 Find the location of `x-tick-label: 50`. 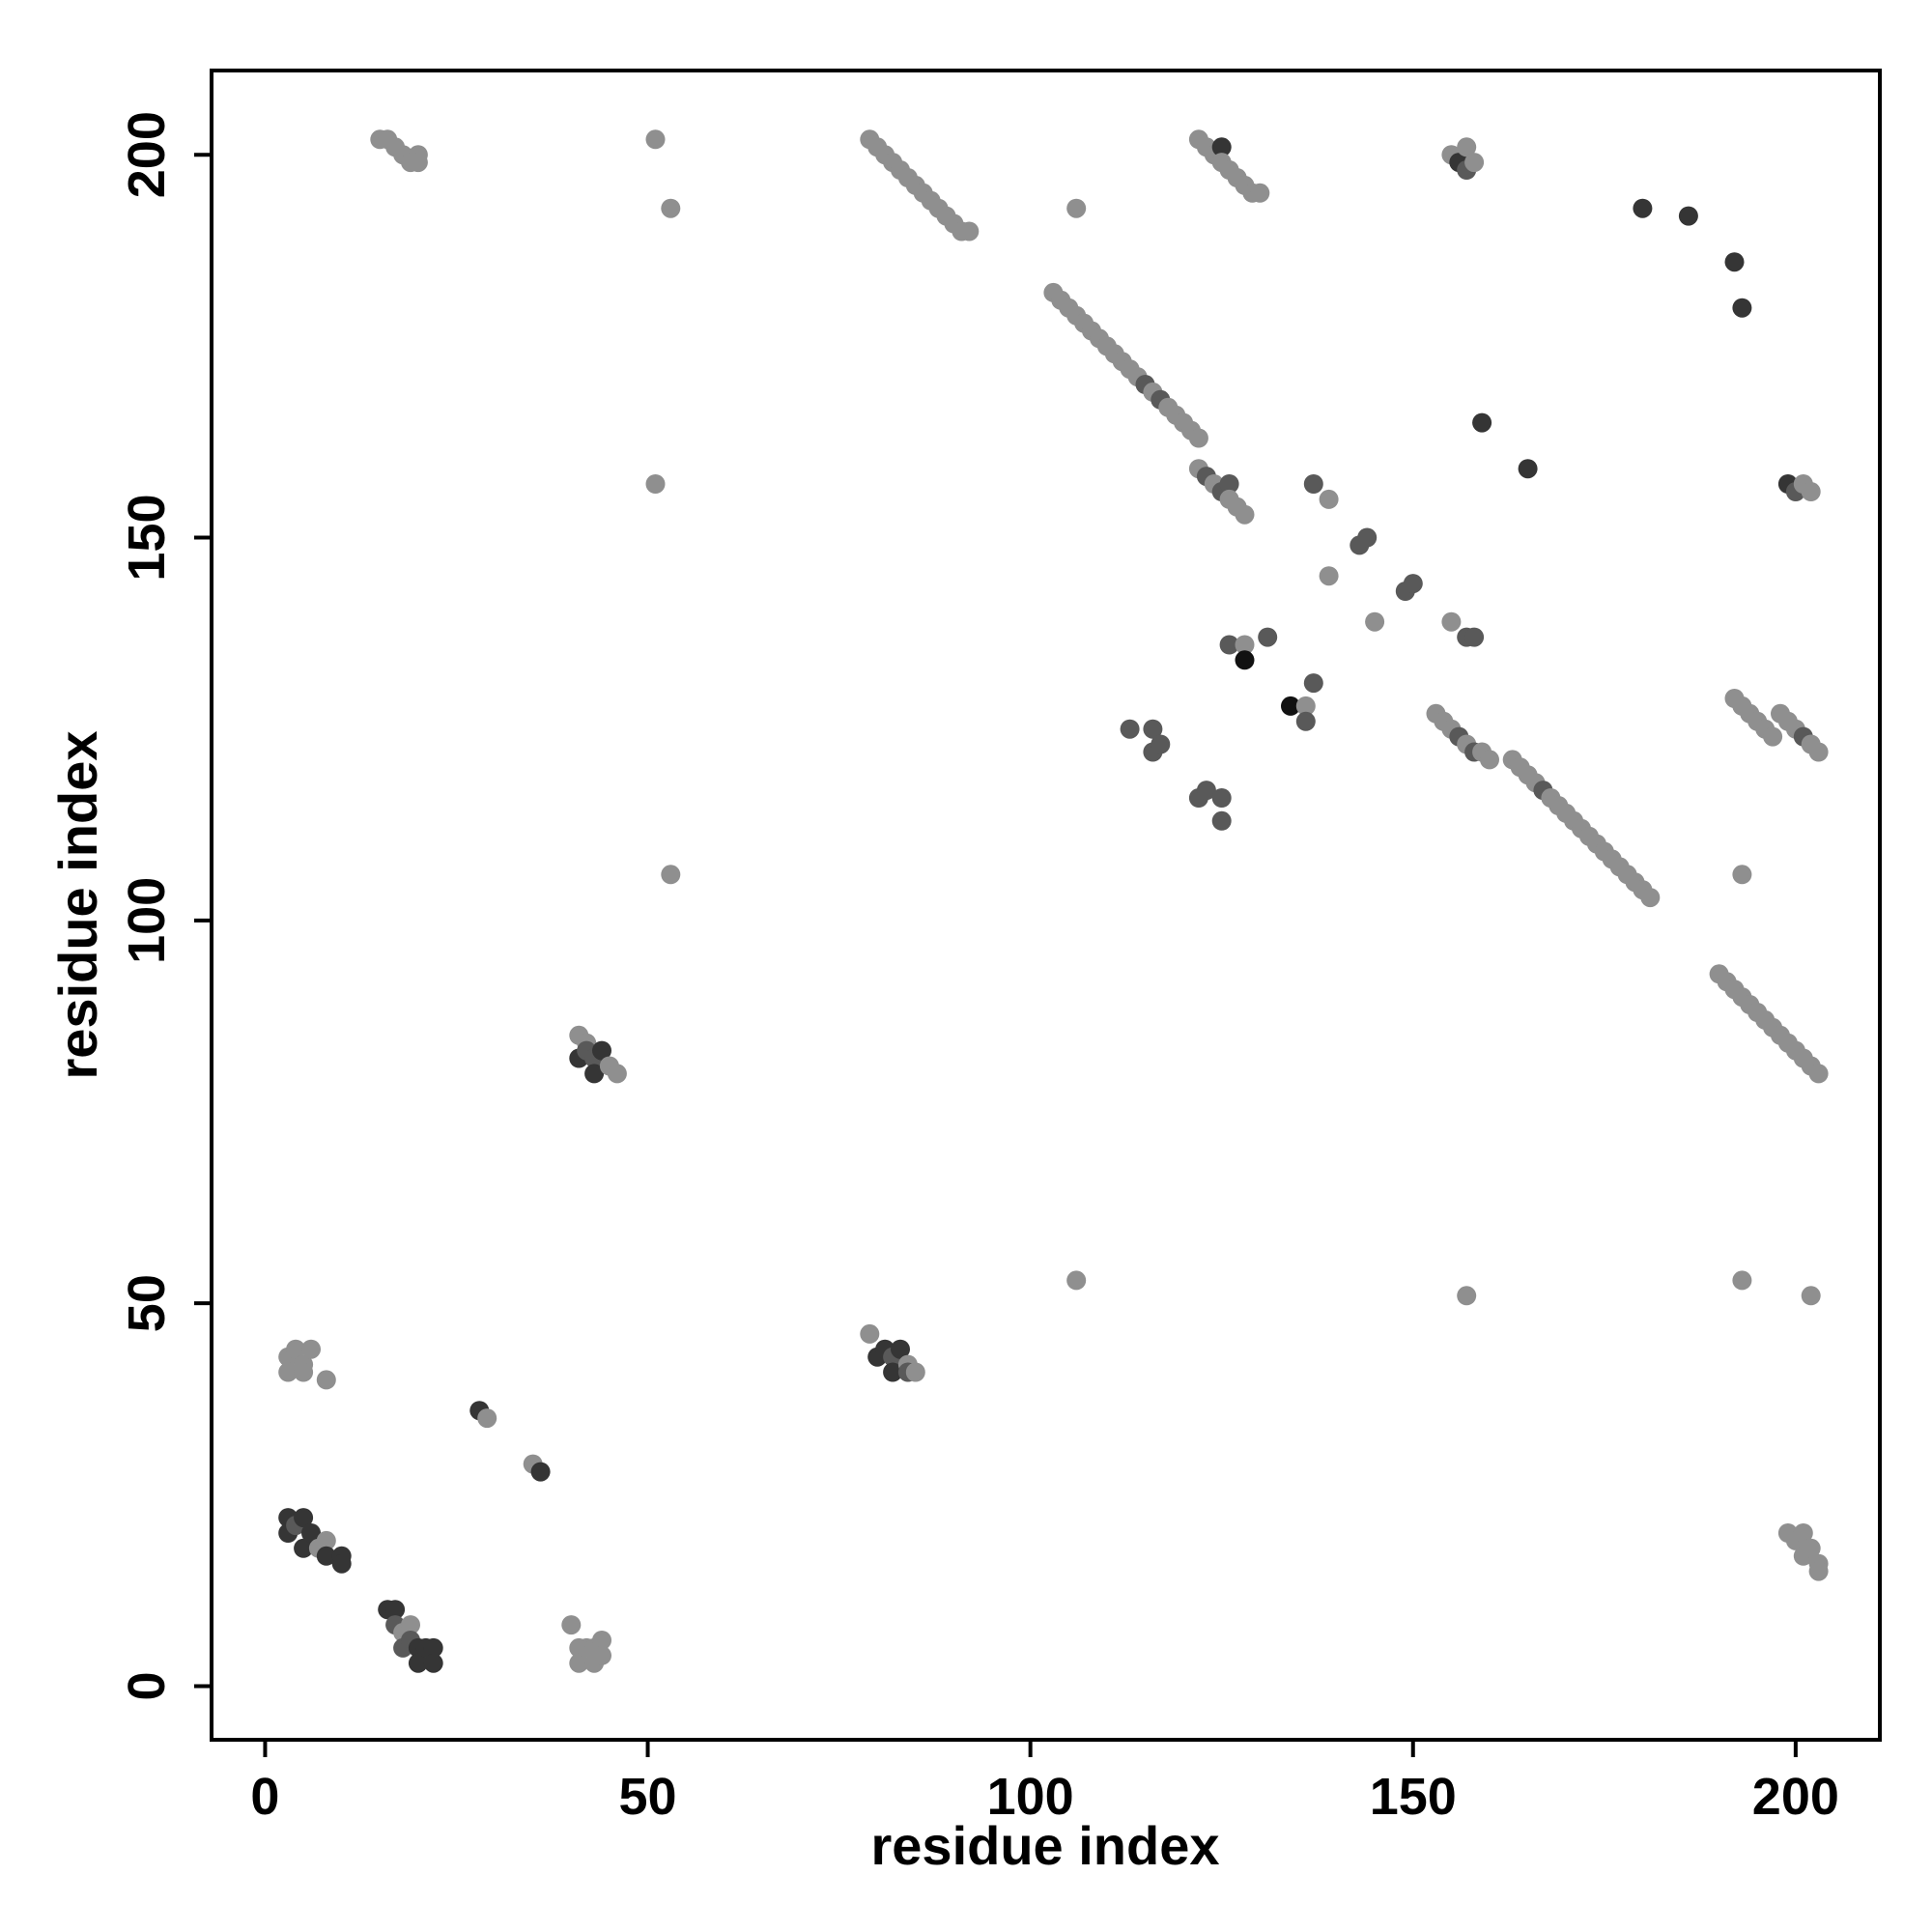

x-tick-label: 50 is located at coordinates (648, 1797).